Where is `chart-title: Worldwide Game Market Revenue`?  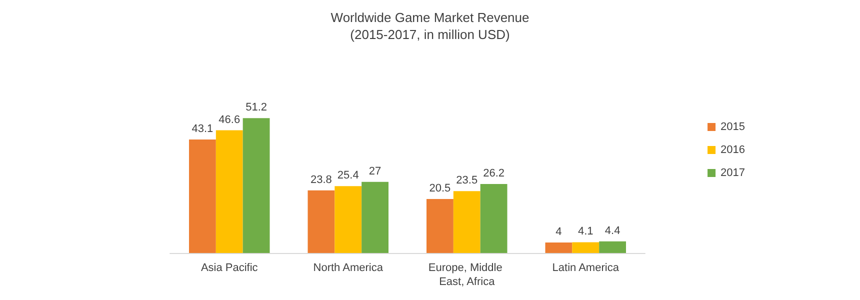 chart-title: Worldwide Game Market Revenue is located at coordinates (430, 17).